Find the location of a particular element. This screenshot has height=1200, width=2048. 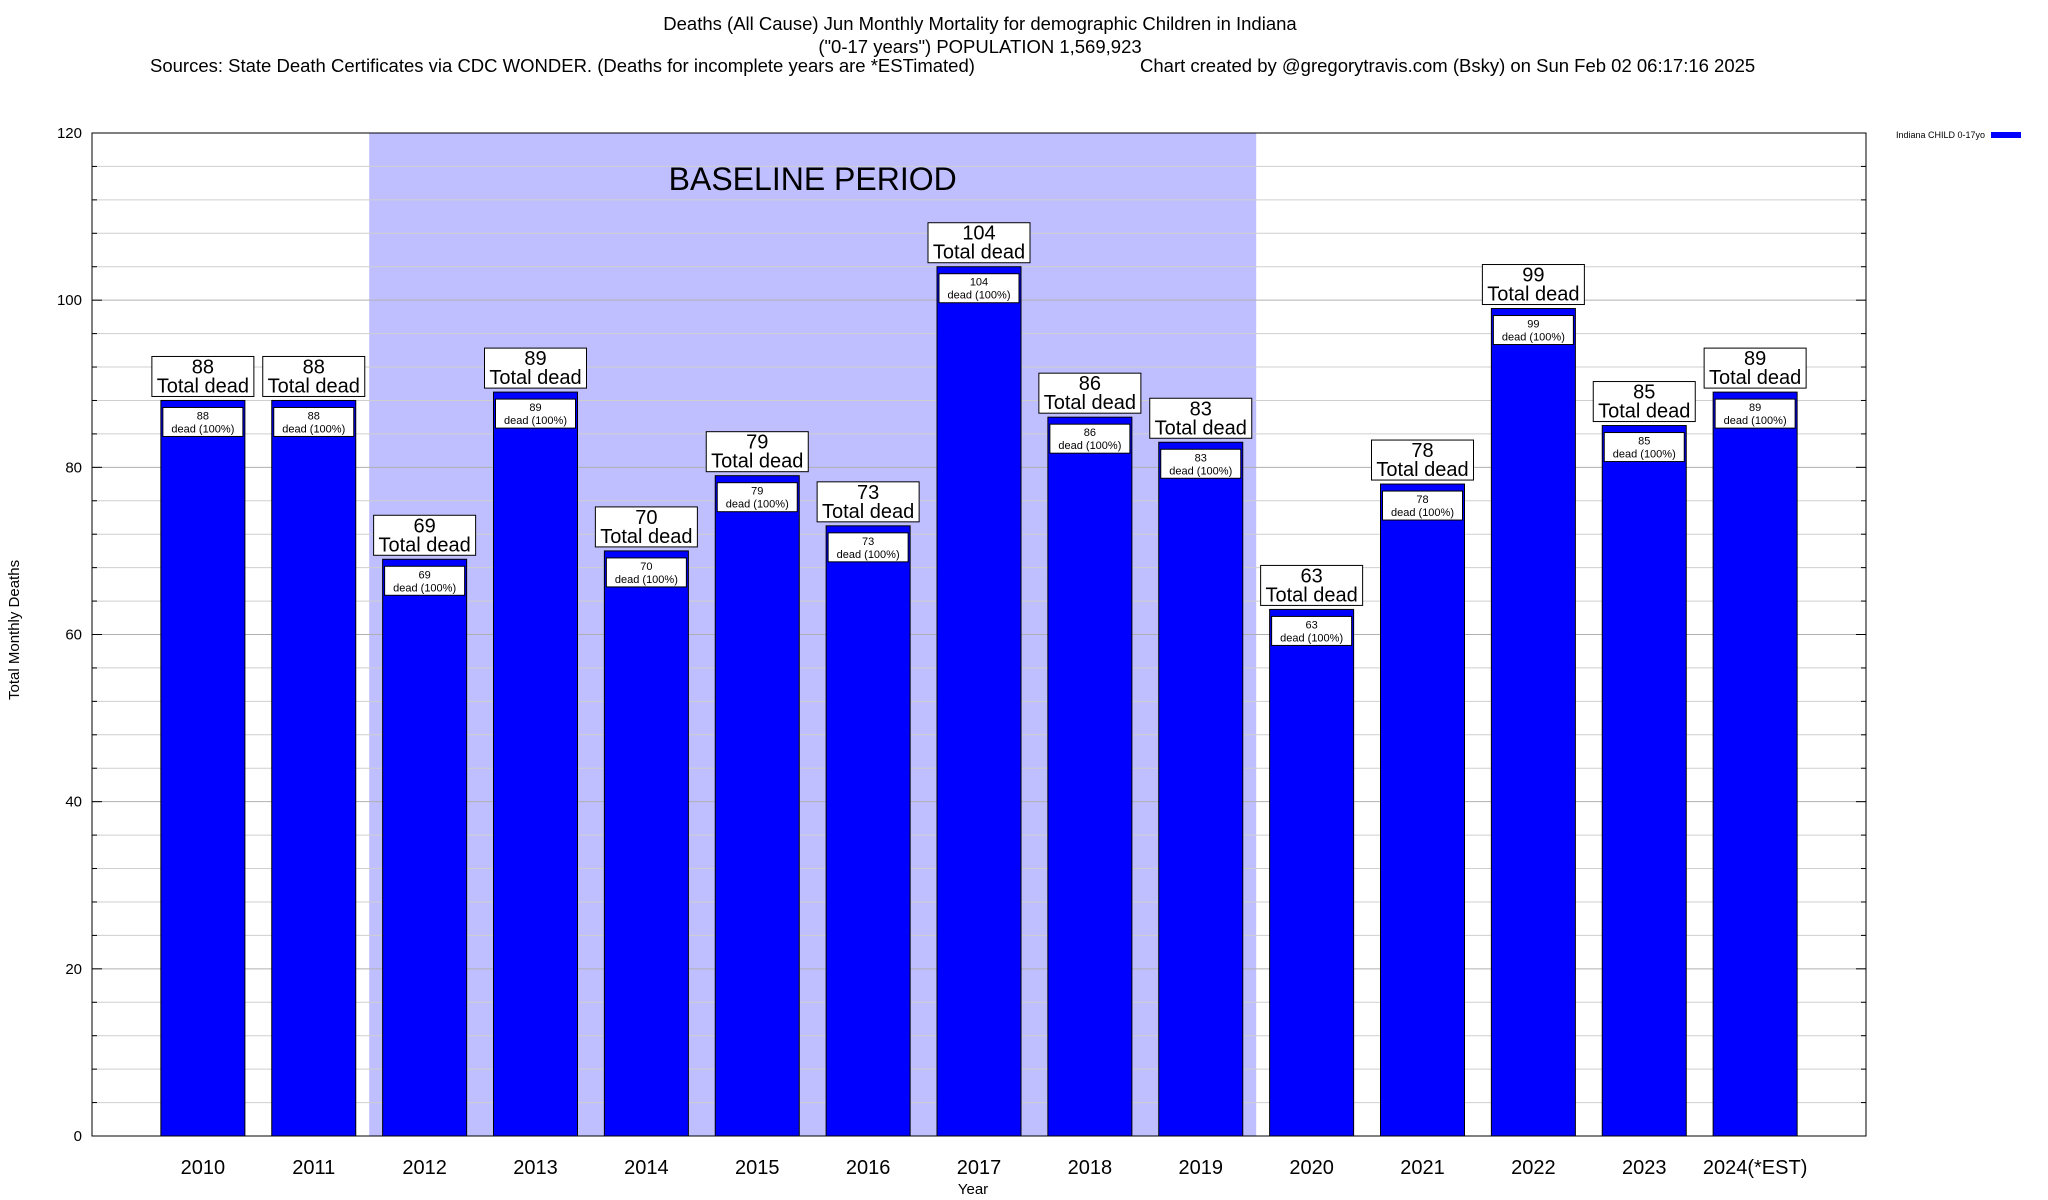

bar-top-value: 86 is located at coordinates (1090, 384).